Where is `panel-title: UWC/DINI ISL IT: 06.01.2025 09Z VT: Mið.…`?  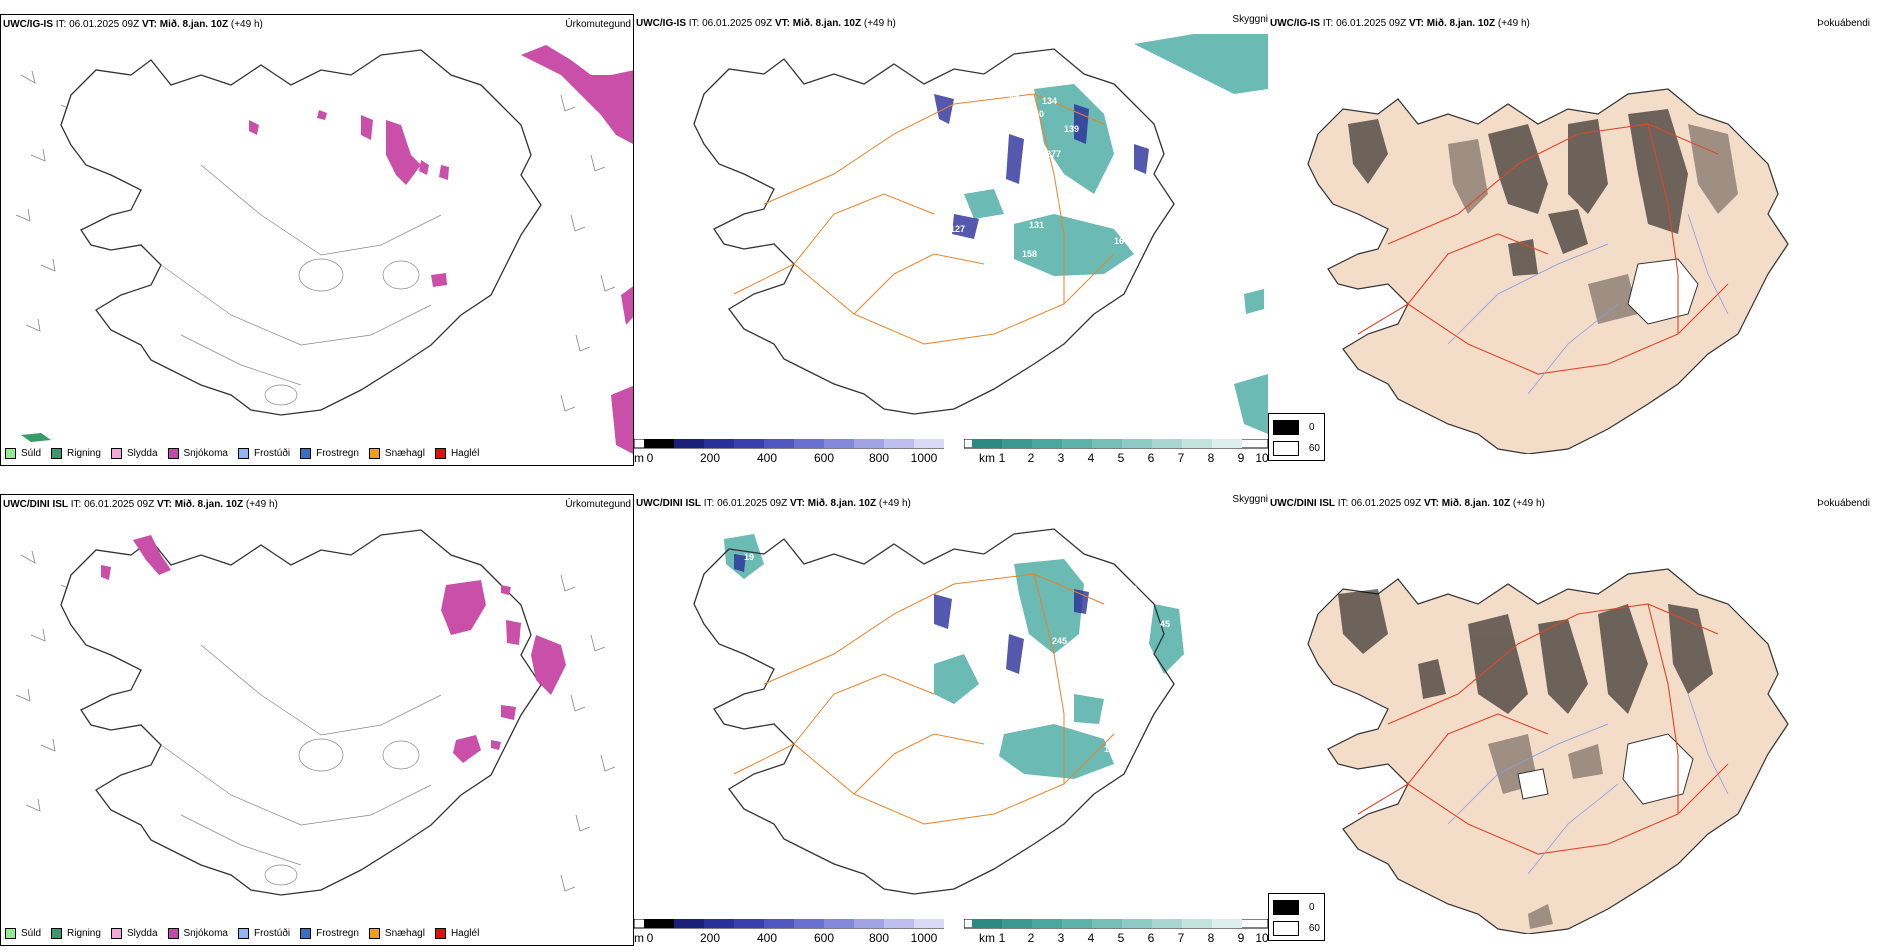
panel-title: UWC/DINI ISL IT: 06.01.2025 09Z VT: Mið.… is located at coordinates (1407, 503).